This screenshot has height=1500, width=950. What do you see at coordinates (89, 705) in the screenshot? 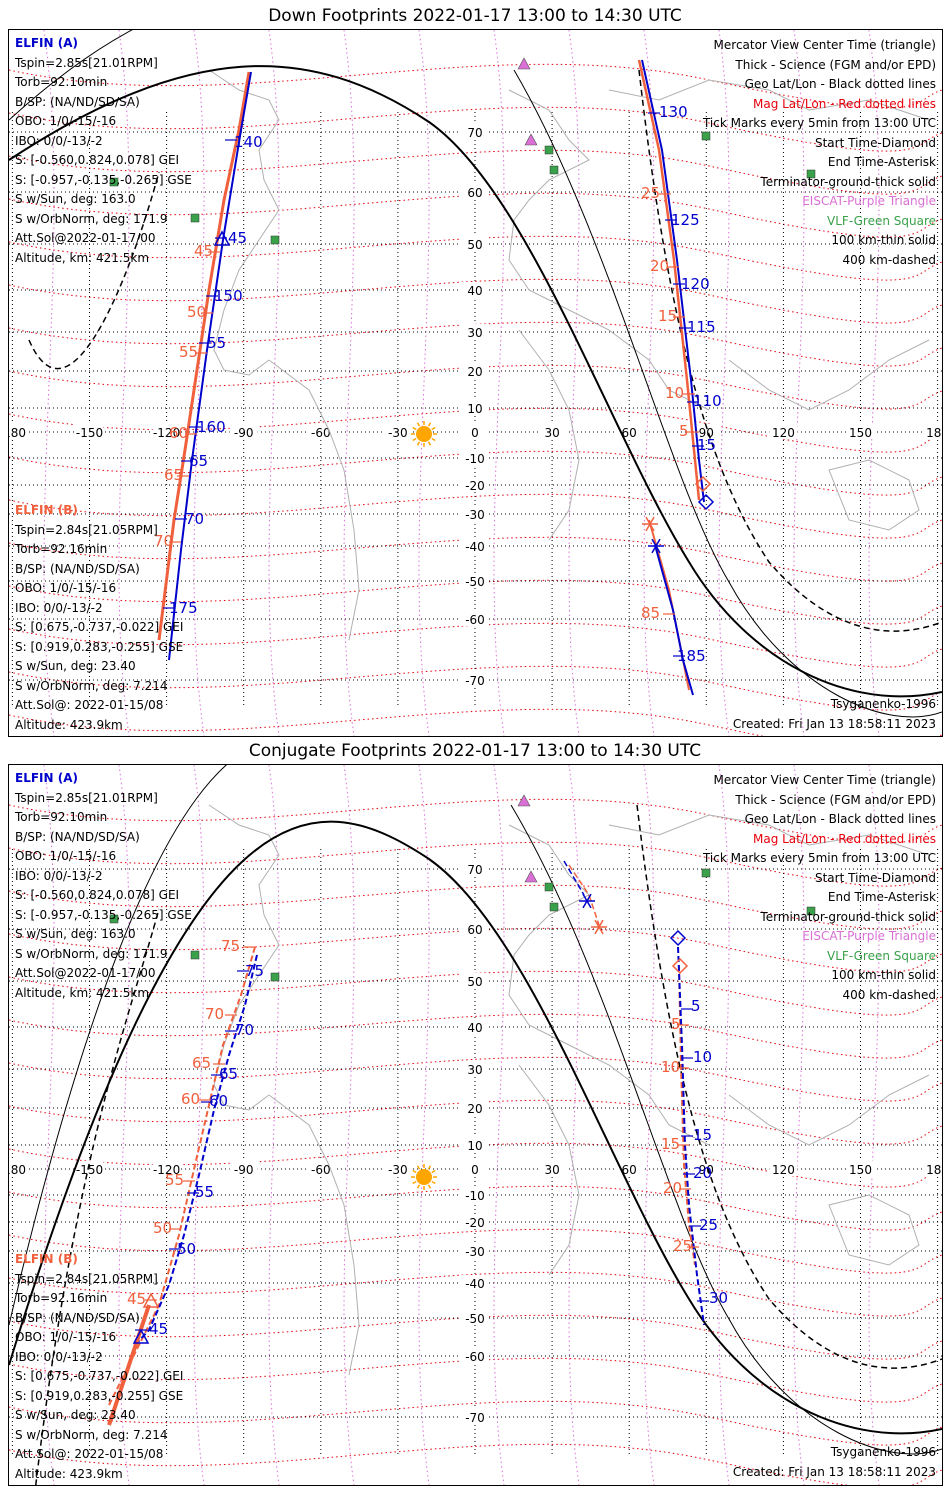
I see `elfin-b-line: Att.Sol@: 2022-01-15/08` at bounding box center [89, 705].